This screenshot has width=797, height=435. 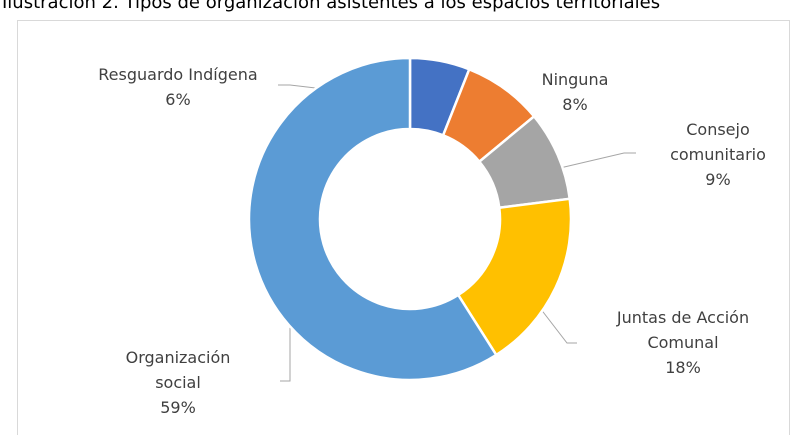 I want to click on value-label: 59%, so click(x=178, y=407).